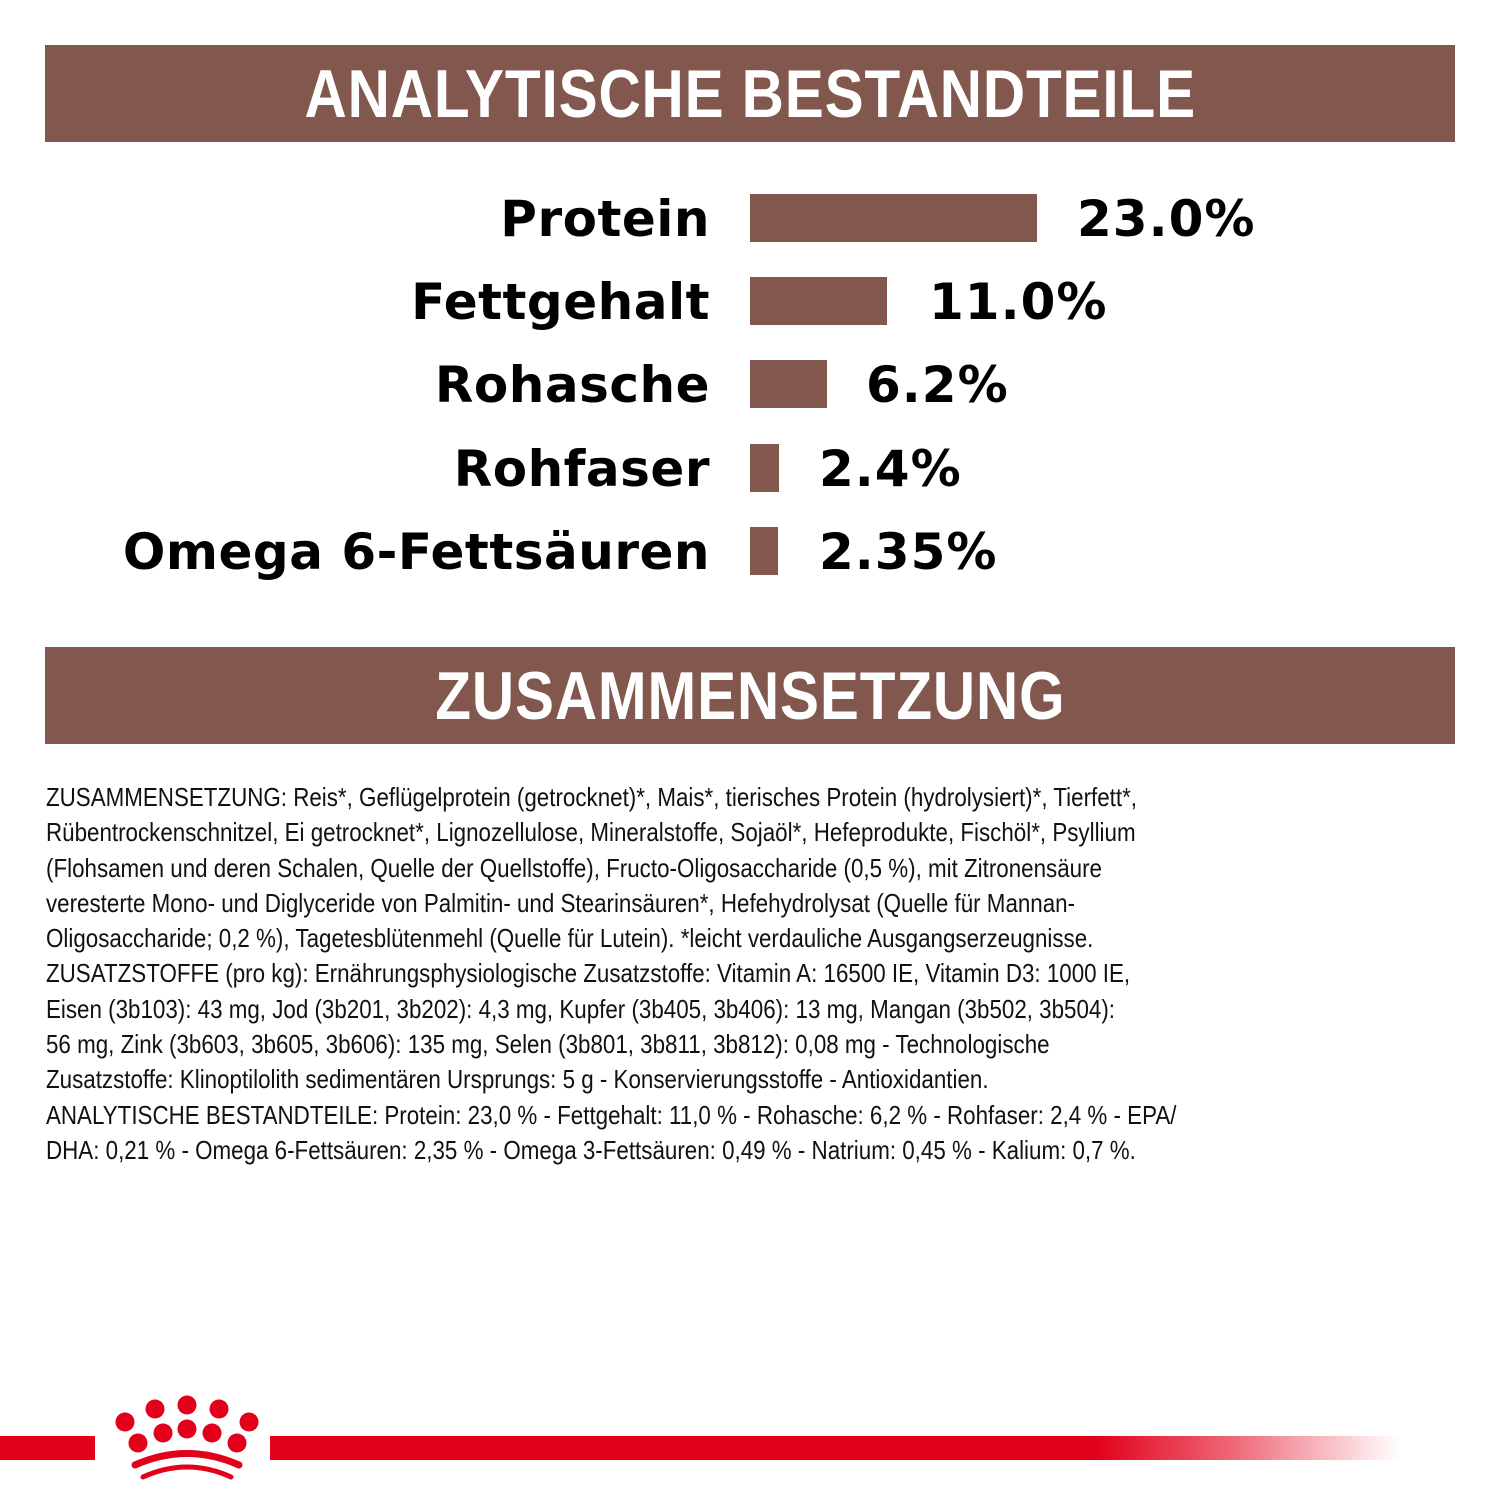  Describe the element at coordinates (560, 302) in the screenshot. I see `row-label: Fettgehalt` at that location.